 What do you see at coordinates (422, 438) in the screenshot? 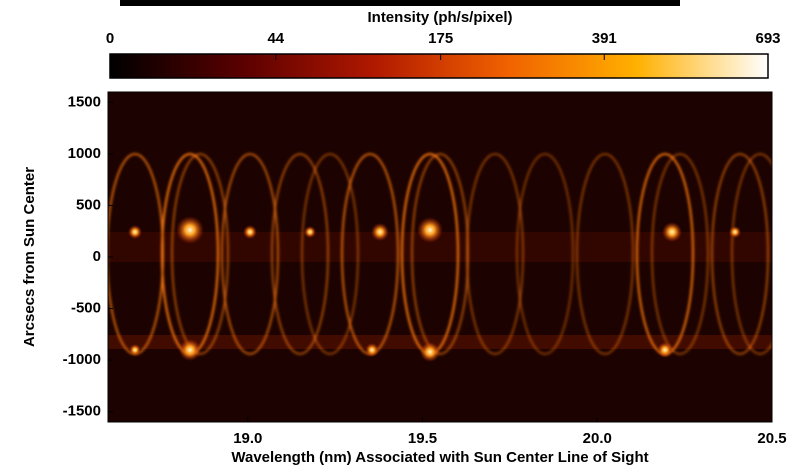
I see `x-tick-label: 19.5` at bounding box center [422, 438].